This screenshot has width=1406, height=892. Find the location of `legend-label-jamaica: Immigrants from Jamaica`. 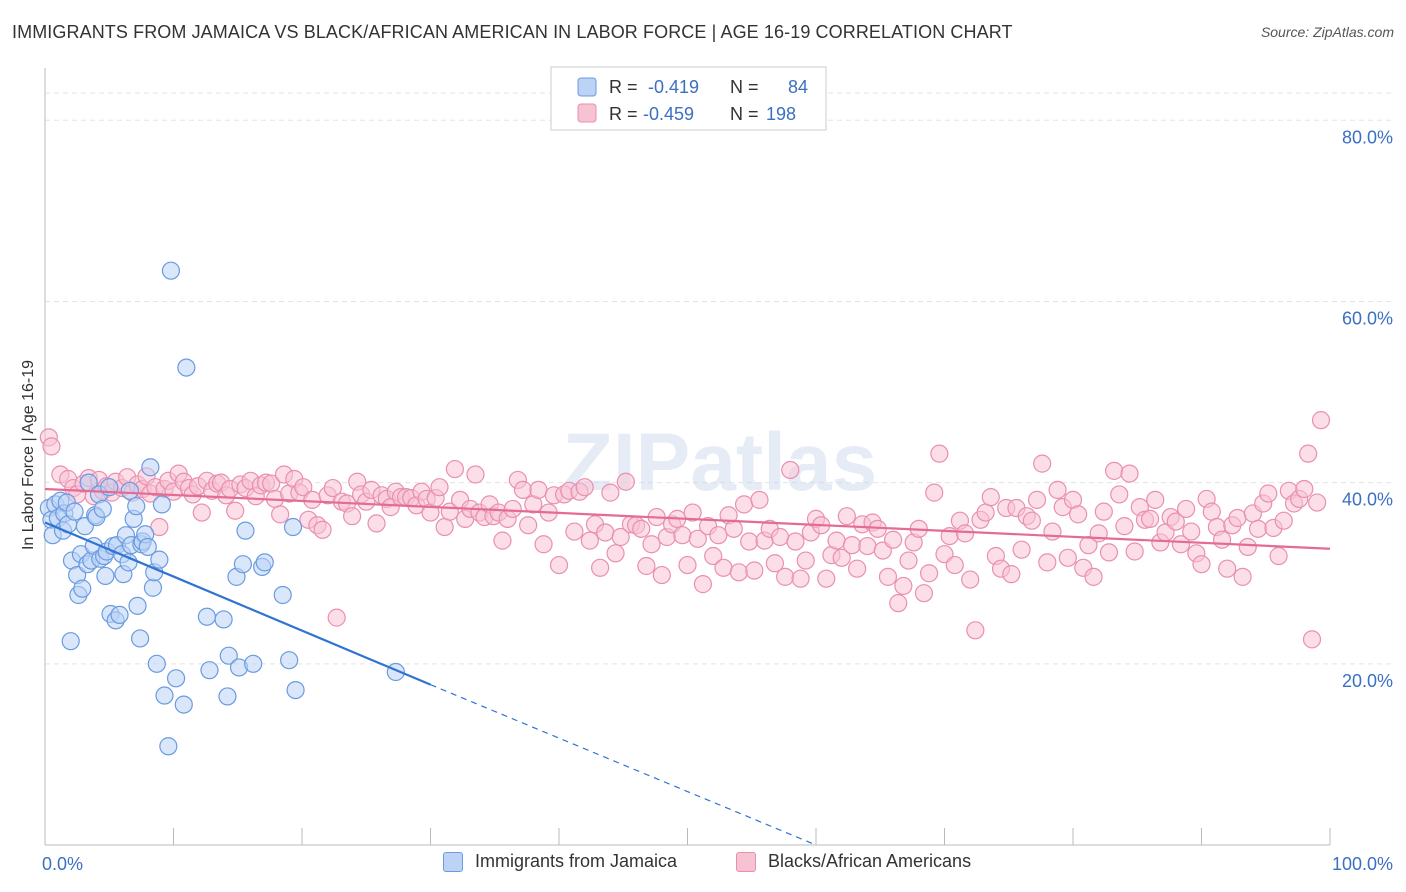

legend-label-jamaica: Immigrants from Jamaica is located at coordinates (576, 861).